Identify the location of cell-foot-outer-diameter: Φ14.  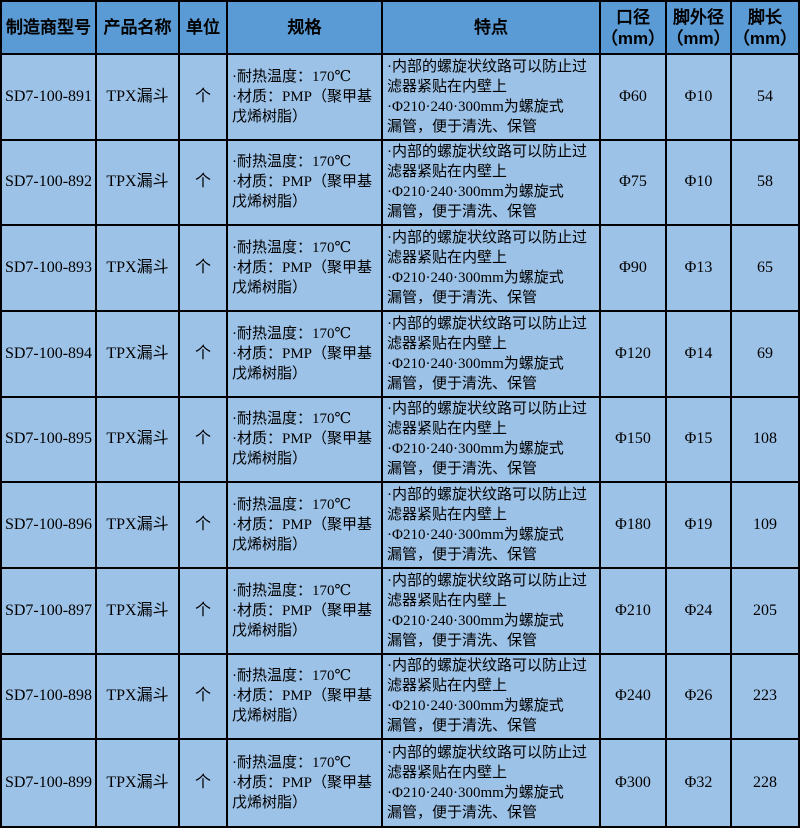
(699, 353).